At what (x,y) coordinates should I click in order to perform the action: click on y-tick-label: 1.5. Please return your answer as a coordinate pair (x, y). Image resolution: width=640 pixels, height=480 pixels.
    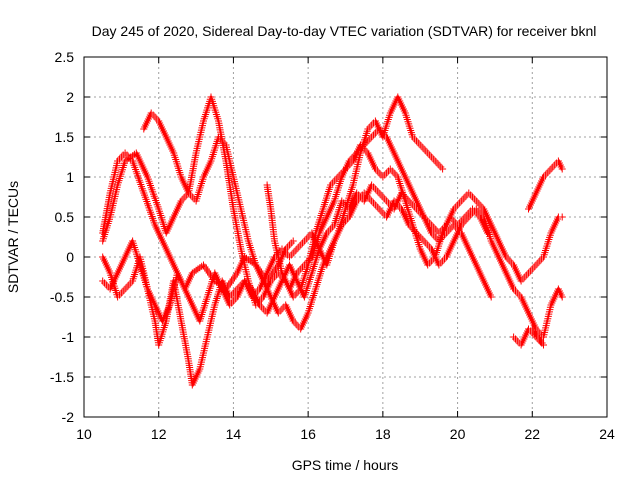
    Looking at the image, I should click on (65, 137).